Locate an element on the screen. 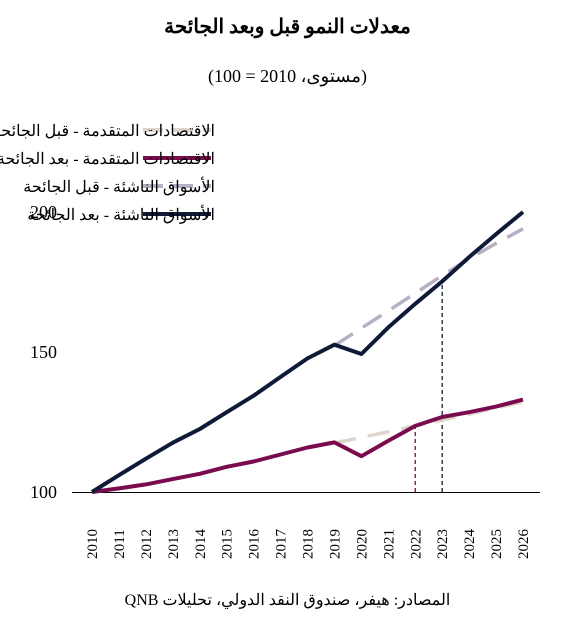 The image size is (575, 636). x-tick-label: 2010 is located at coordinates (93, 544).